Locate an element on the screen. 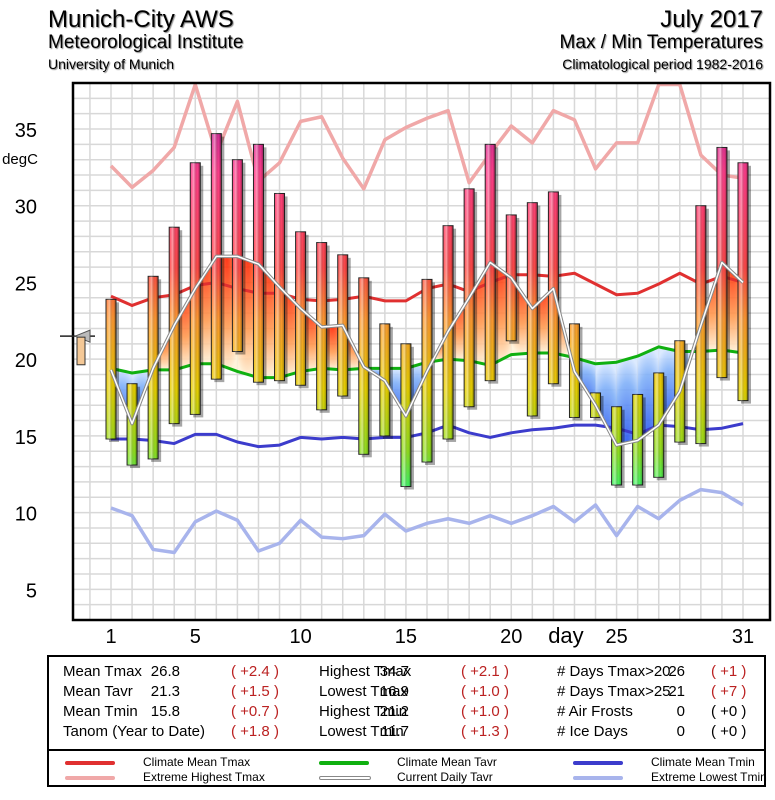  y-tick-label: 5 is located at coordinates (31, 591).